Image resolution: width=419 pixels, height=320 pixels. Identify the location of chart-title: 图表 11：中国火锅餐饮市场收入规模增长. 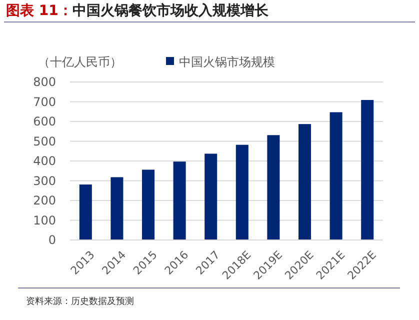
(138, 10).